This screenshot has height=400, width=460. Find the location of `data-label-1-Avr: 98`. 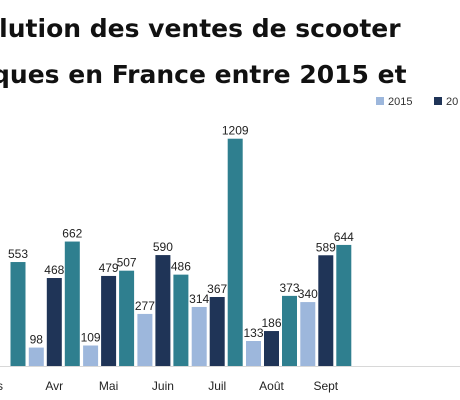

data-label-1-Avr: 98 is located at coordinates (37, 340).